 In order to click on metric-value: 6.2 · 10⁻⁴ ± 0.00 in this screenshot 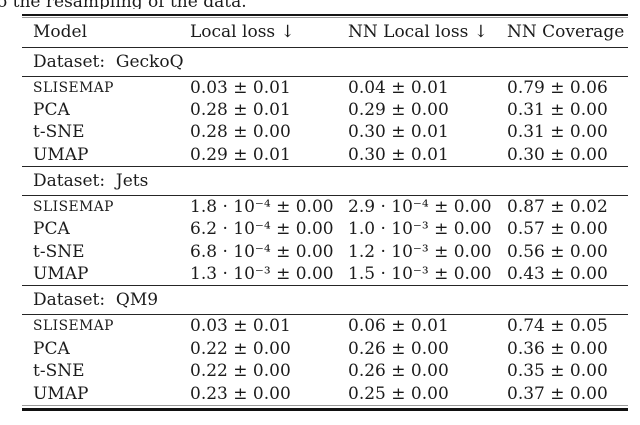, I will do `click(262, 229)`.